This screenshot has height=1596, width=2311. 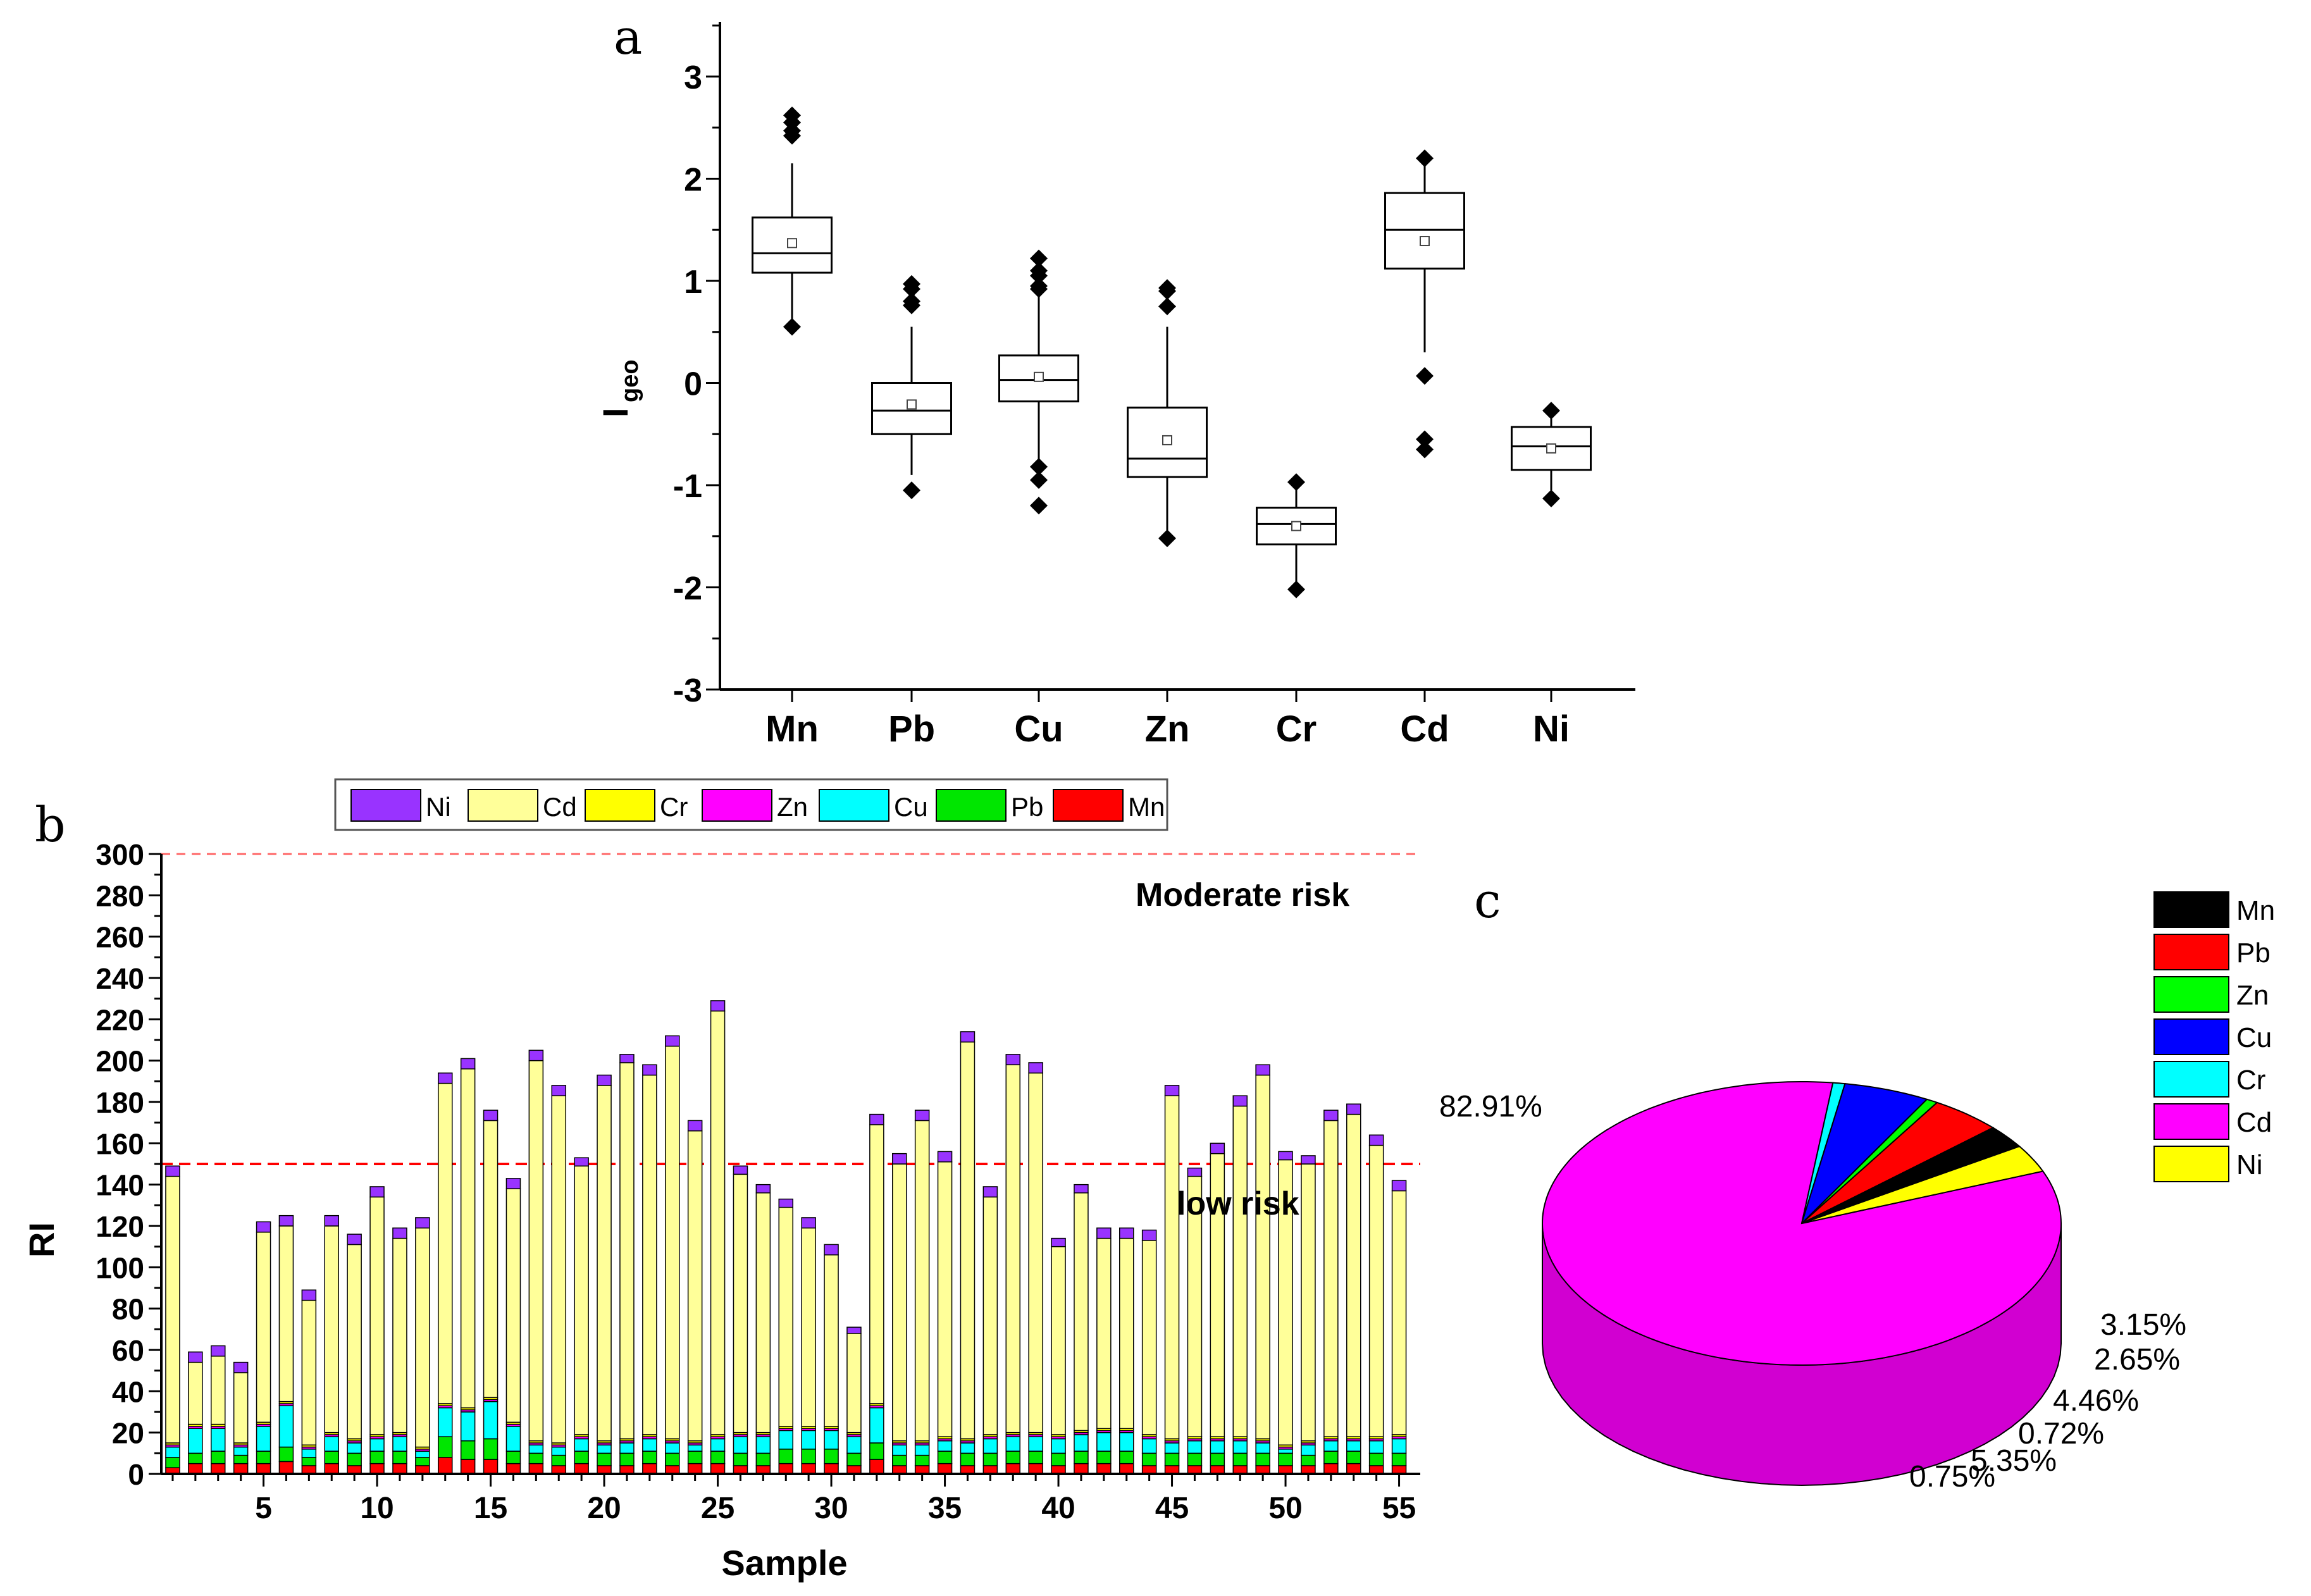 What do you see at coordinates (630, 380) in the screenshot?
I see `box-y-axis-label-subscript: geo` at bounding box center [630, 380].